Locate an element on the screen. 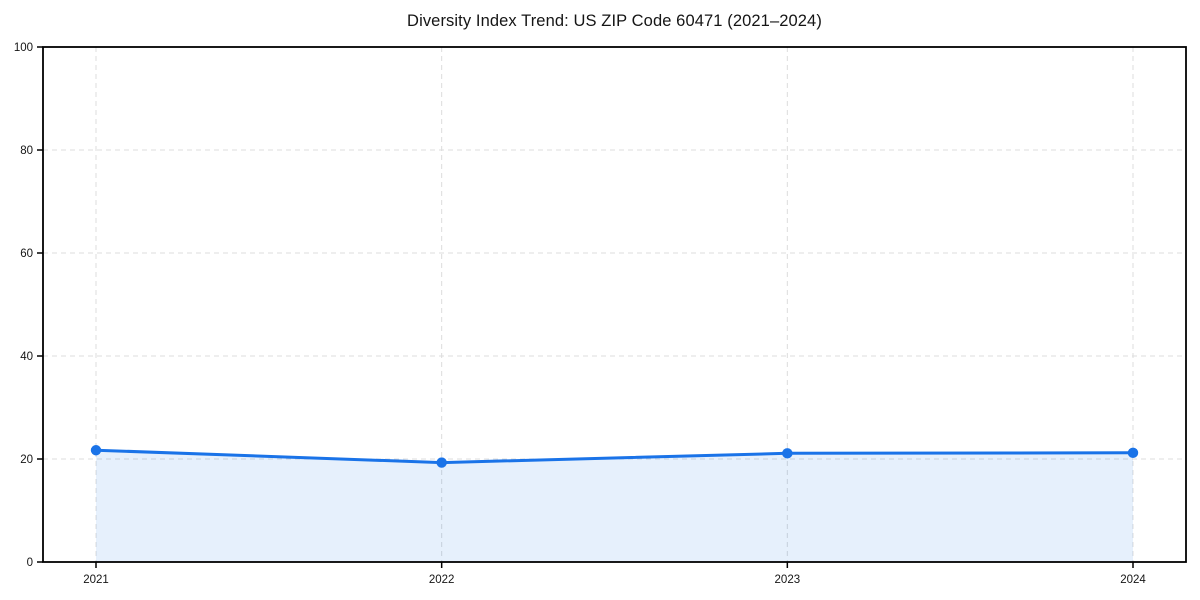 The width and height of the screenshot is (1200, 600). y-tick-label: 80 is located at coordinates (26, 151).